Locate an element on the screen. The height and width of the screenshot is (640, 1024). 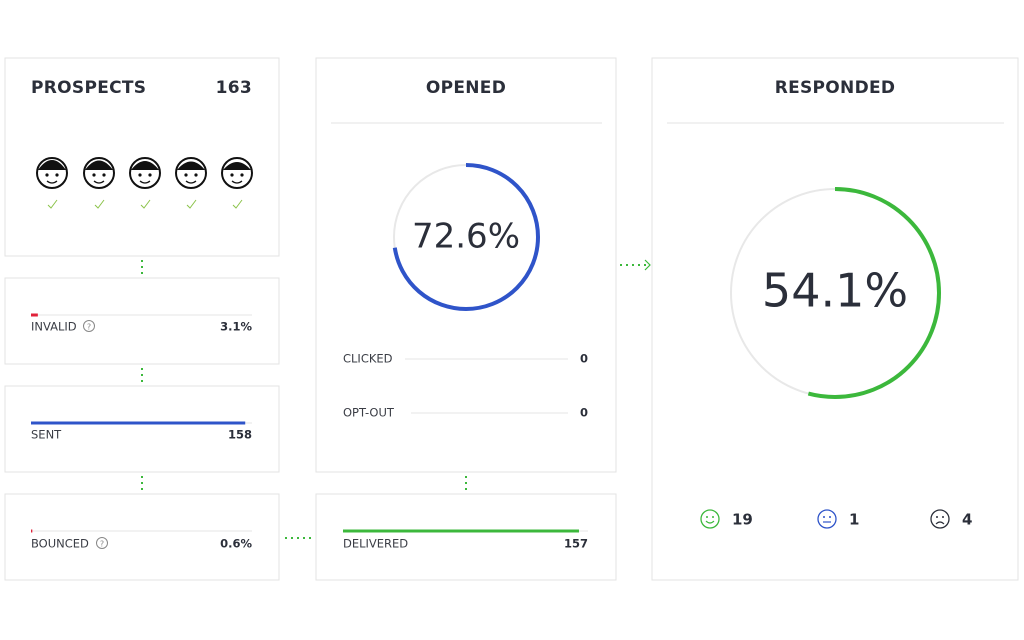
bounced-label: BOUNCED is located at coordinates (60, 544).